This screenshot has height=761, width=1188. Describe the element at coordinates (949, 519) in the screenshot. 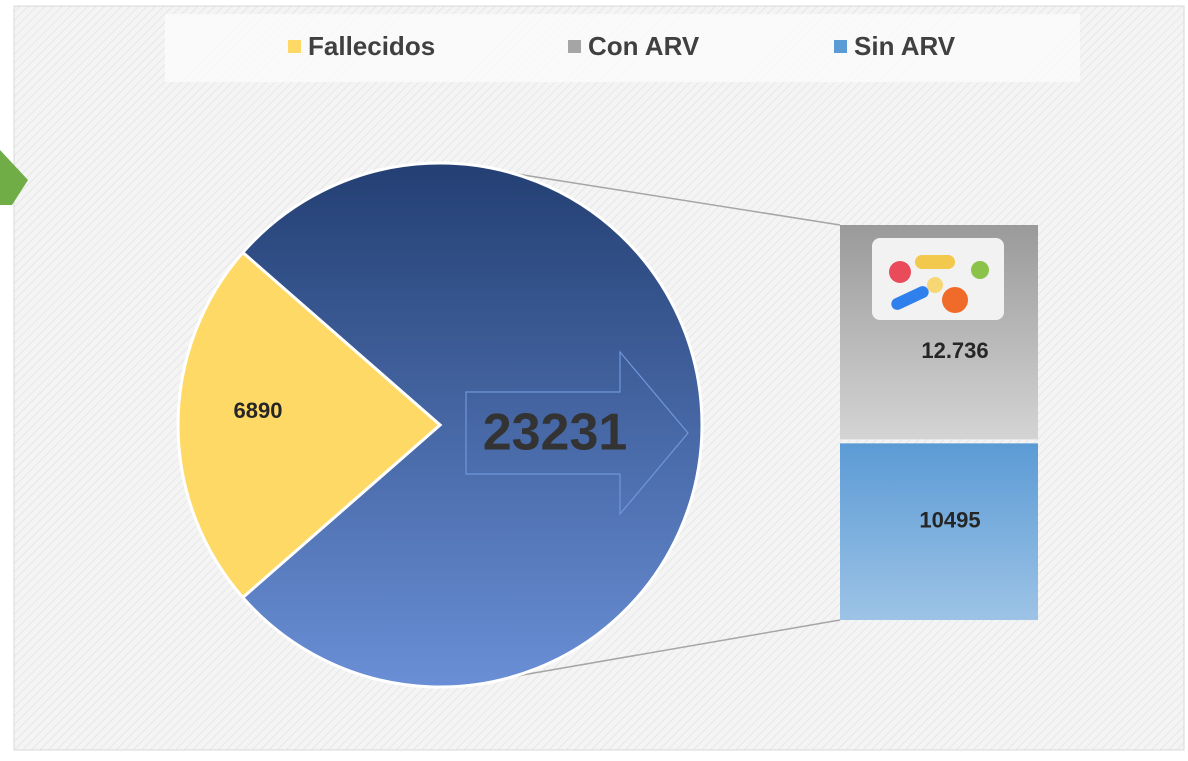

I see `bar-label: 10495` at that location.